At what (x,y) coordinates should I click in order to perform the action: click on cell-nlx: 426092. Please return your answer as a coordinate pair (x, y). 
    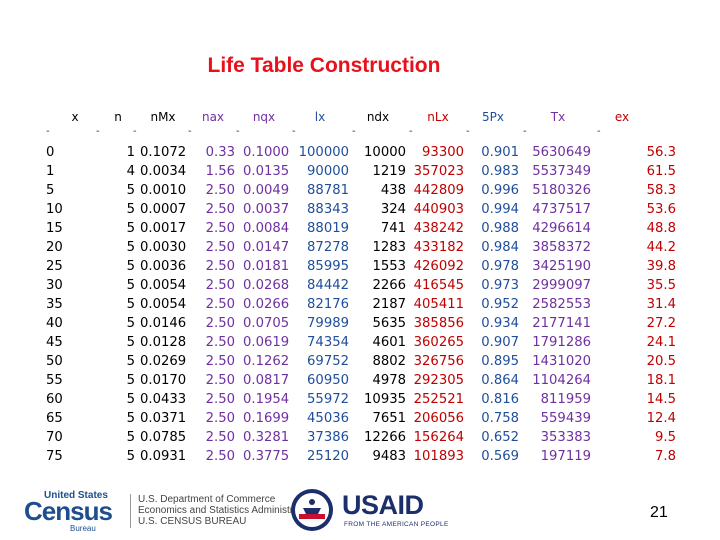
    Looking at the image, I should click on (438, 266).